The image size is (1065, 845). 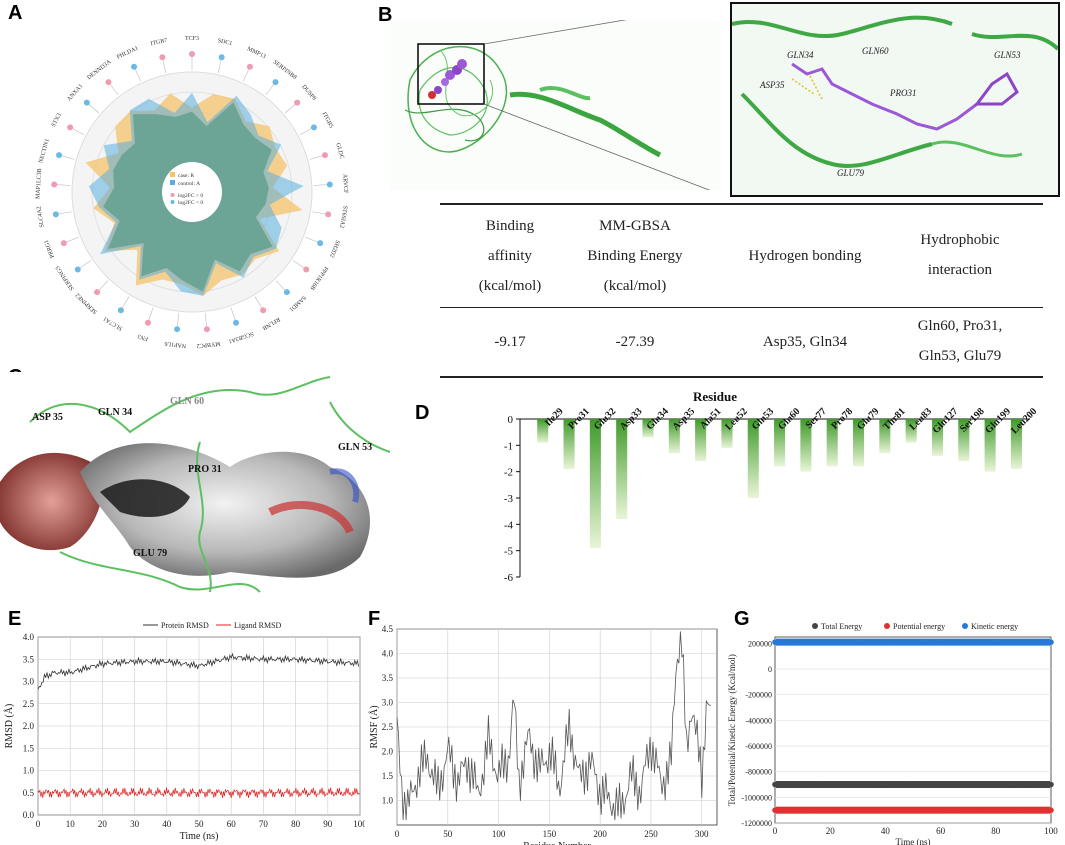 What do you see at coordinates (187, 401) in the screenshot?
I see `surface-label-gln60: GLN 60` at bounding box center [187, 401].